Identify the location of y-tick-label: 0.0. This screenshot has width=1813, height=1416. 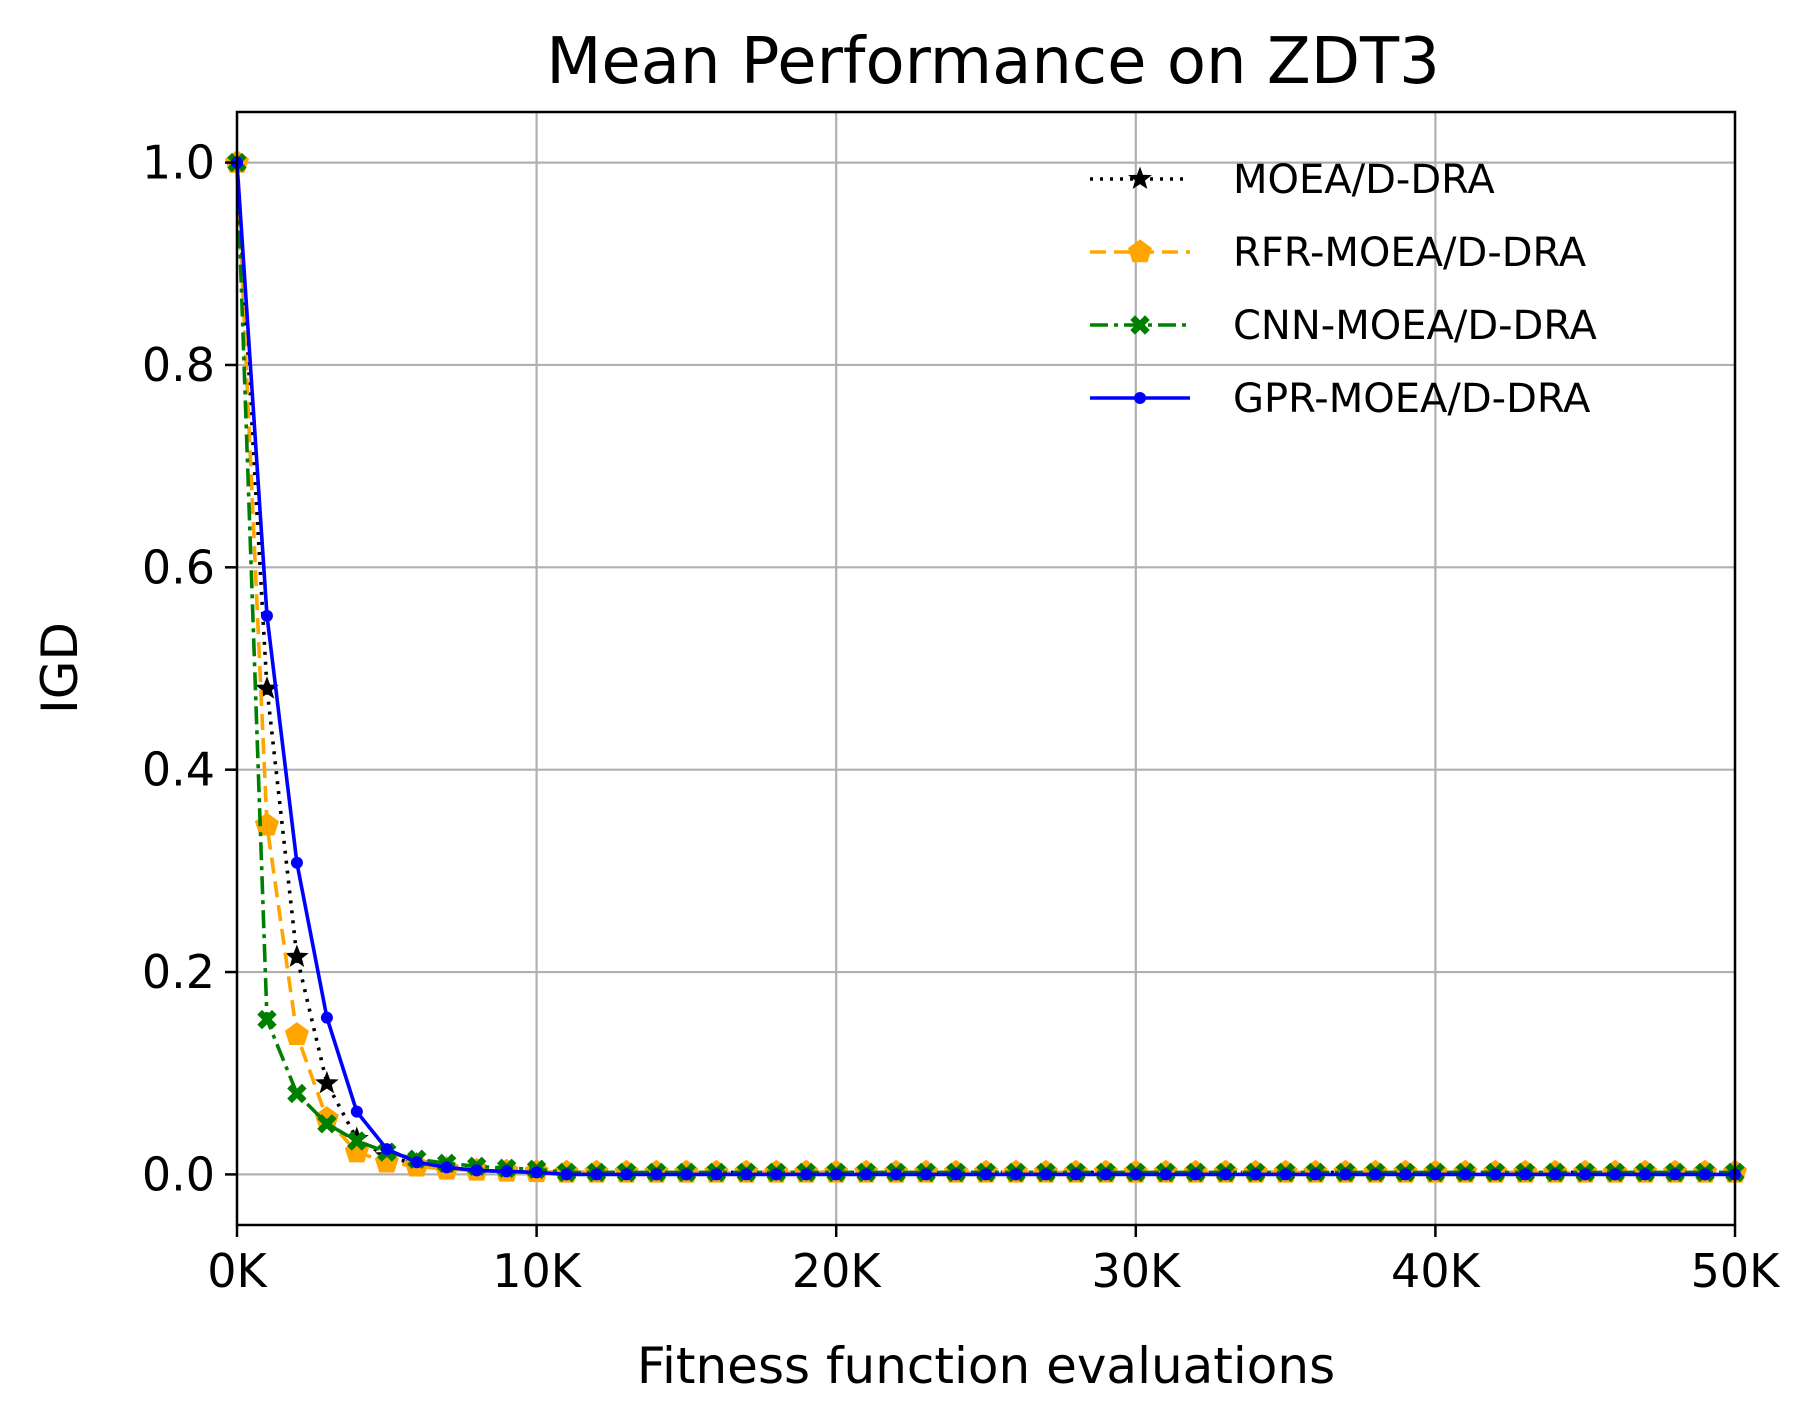
(178, 1174).